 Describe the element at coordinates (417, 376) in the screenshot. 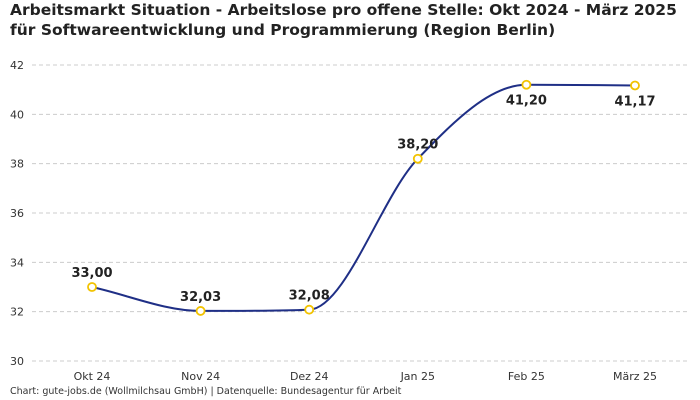

I see `x-tick-label: Jan 25` at that location.